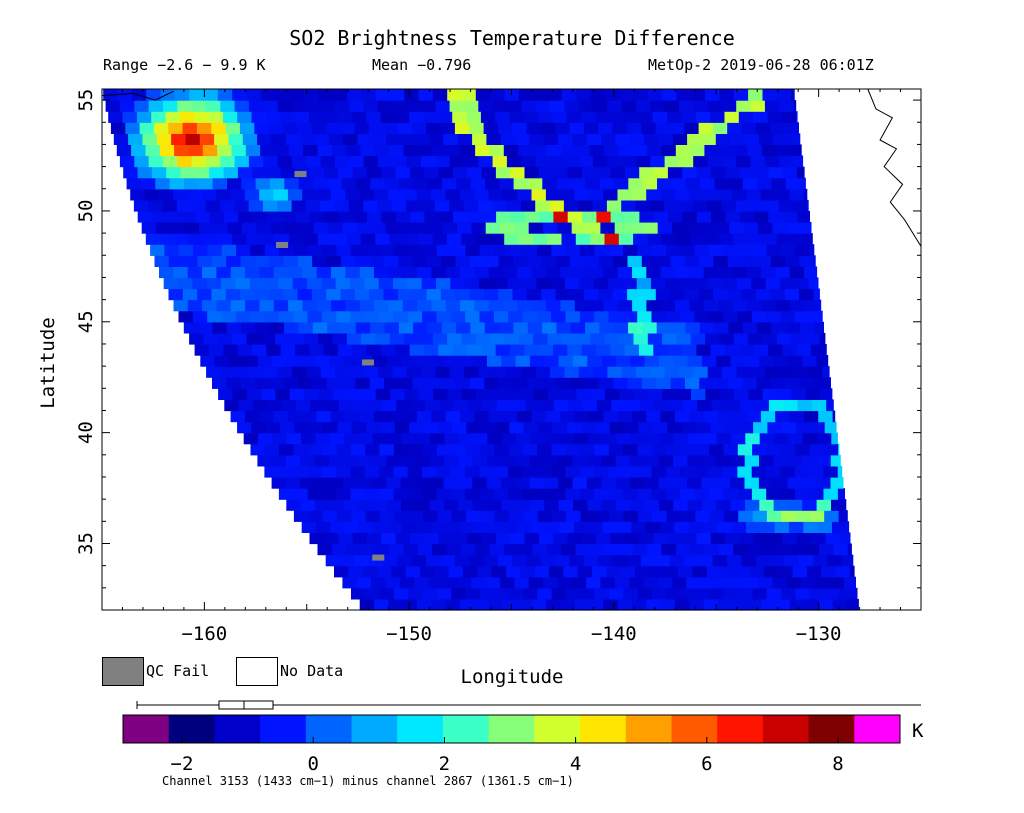 The image size is (1024, 813). I want to click on y-axis-label: Latitude, so click(48, 363).